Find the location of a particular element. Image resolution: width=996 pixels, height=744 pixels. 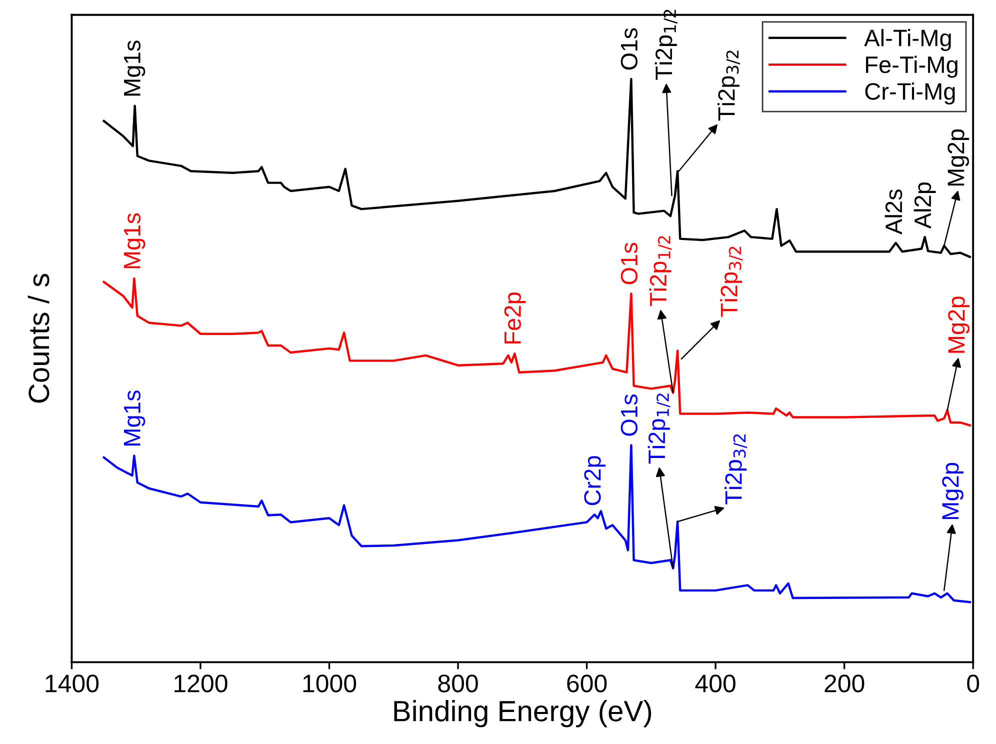

legend-label: Cr-Ti-Mg is located at coordinates (910, 93).